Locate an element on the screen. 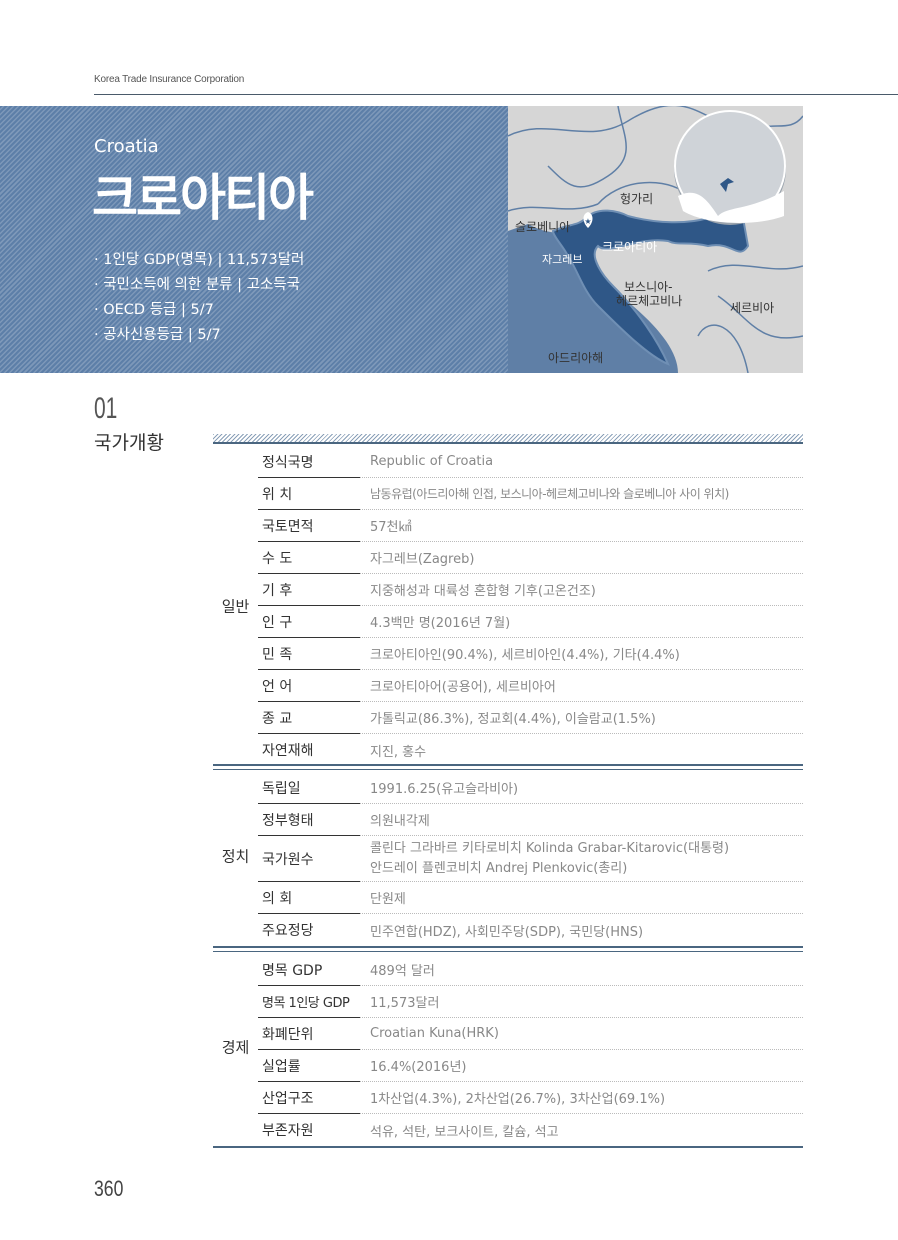 The width and height of the screenshot is (898, 1240). table-row: 종 교 가톨릭교(86.3%), 정교회(4.4%), 이슬람교(1.5%) is located at coordinates (530, 718).